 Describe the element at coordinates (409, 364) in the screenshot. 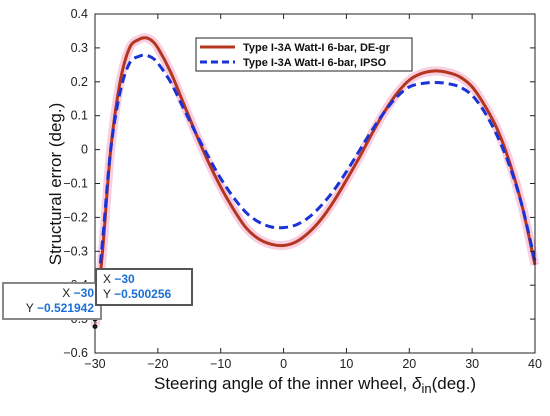

I see `x-tick-label: 20` at that location.